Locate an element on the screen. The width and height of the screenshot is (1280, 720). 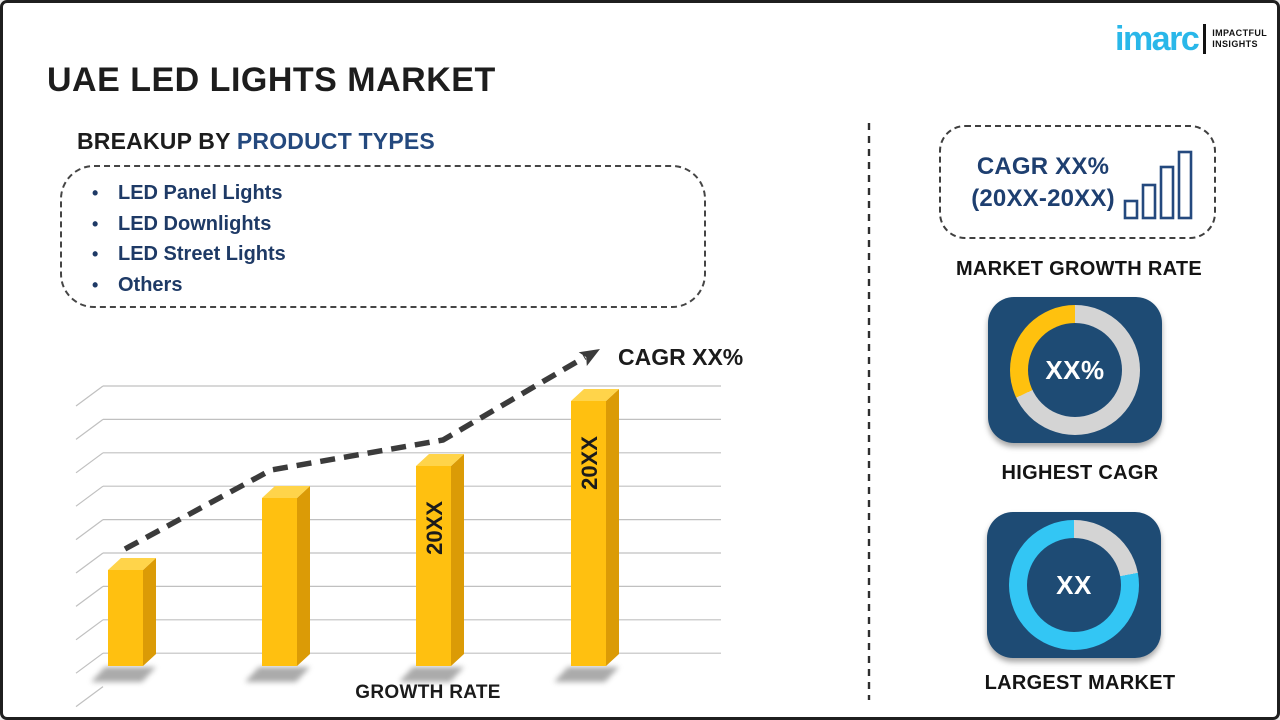
logo-tagline: IMPACTFUL INSIGHTS is located at coordinates (1239, 39).